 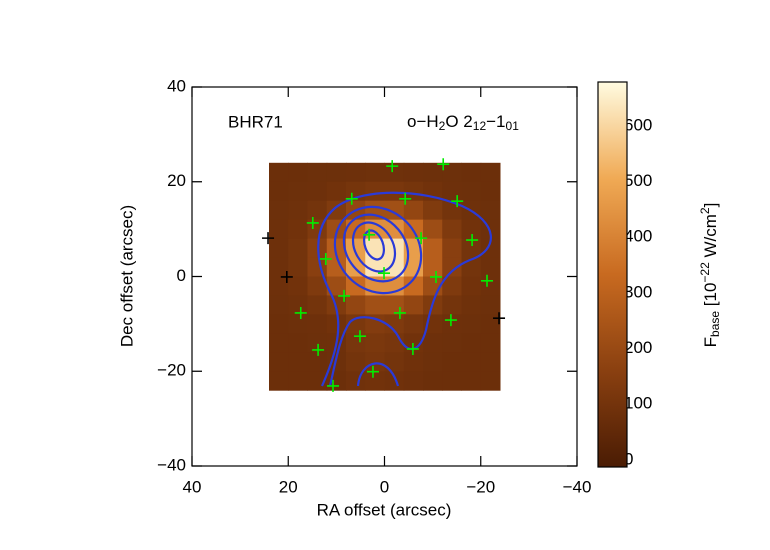 I want to click on text-part: F, so click(x=710, y=342).